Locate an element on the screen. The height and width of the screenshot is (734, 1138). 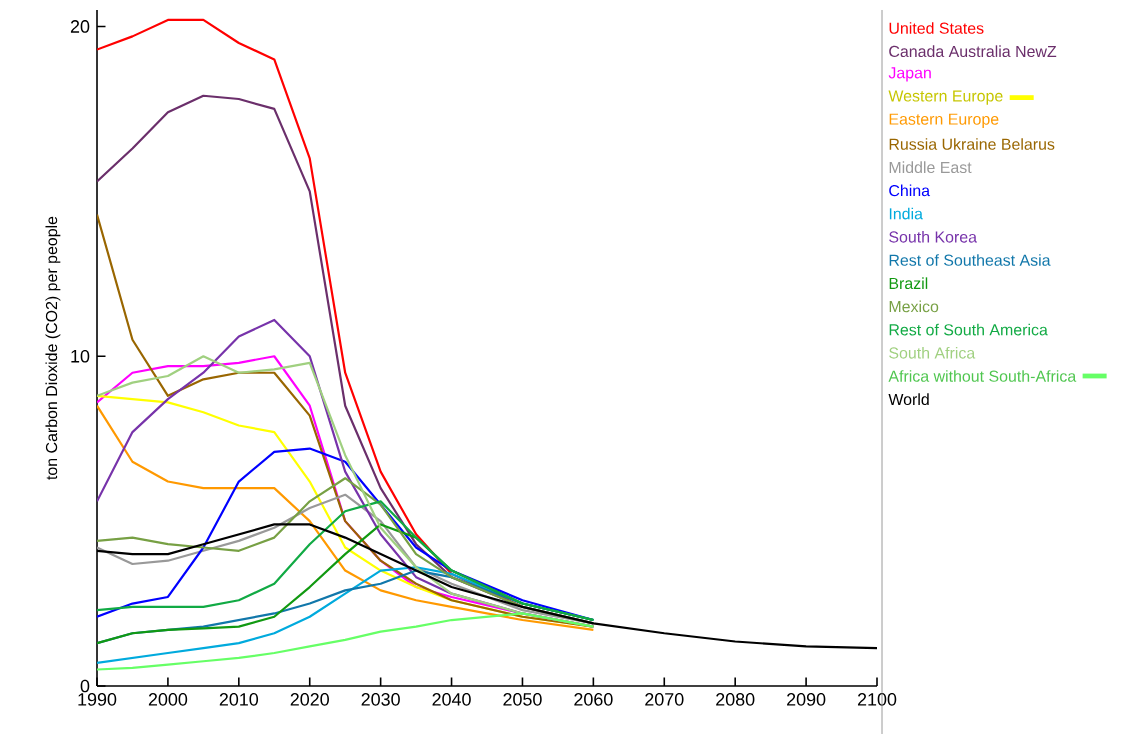
text: Russia Ukraine Belarus is located at coordinates (972, 143).